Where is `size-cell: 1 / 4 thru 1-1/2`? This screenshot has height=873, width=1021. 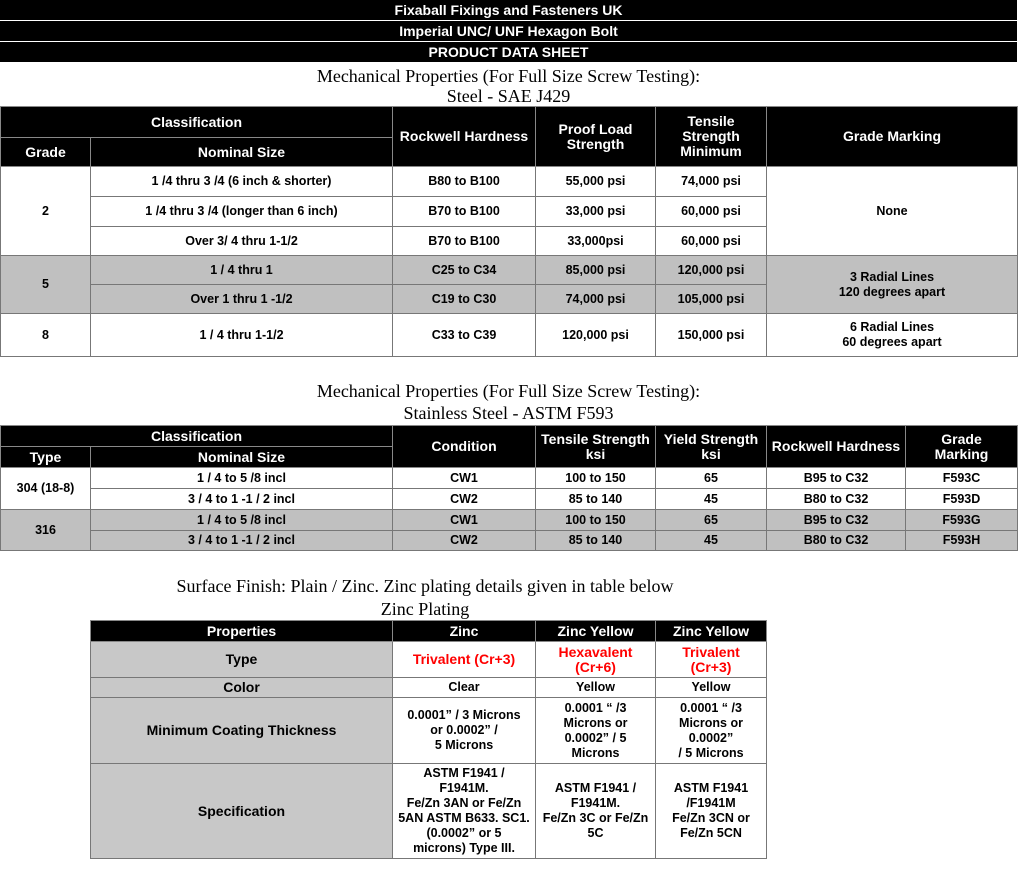
size-cell: 1 / 4 thru 1-1/2 is located at coordinates (241, 335).